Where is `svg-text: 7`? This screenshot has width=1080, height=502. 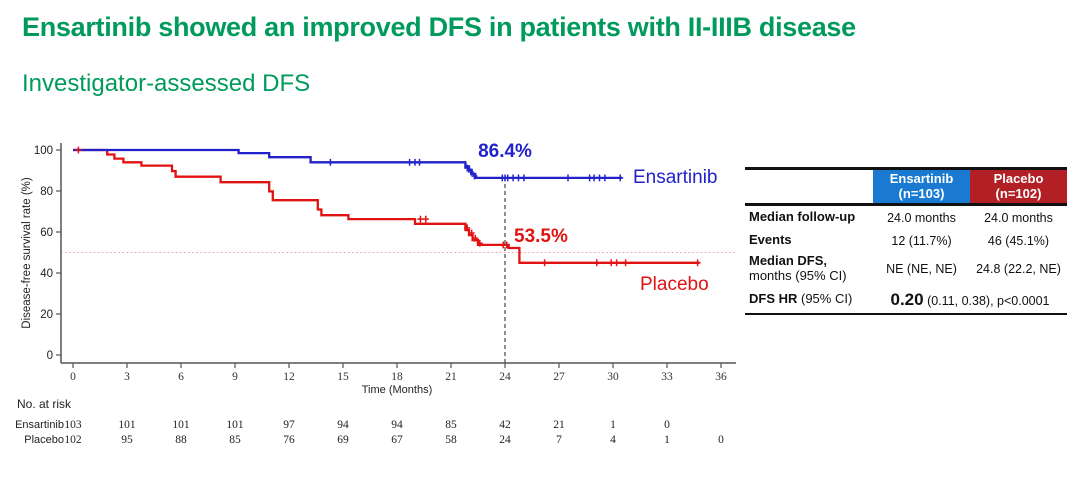 svg-text: 7 is located at coordinates (559, 440).